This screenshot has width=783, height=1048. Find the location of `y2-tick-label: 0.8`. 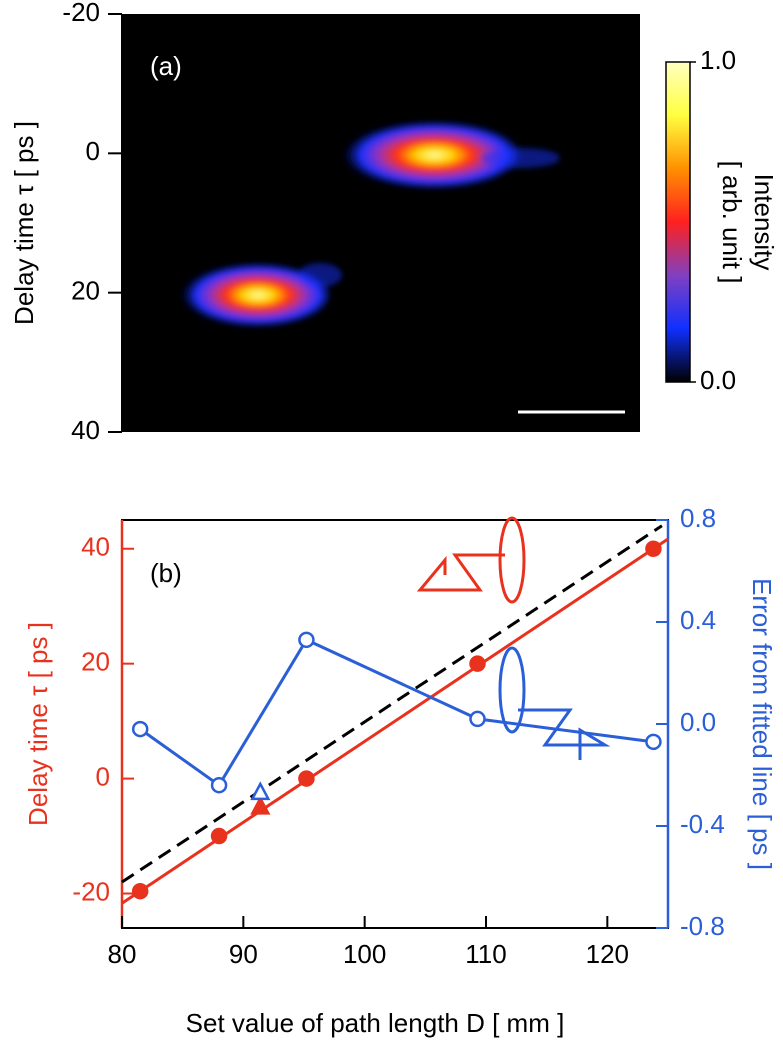

y2-tick-label: 0.8 is located at coordinates (698, 518).